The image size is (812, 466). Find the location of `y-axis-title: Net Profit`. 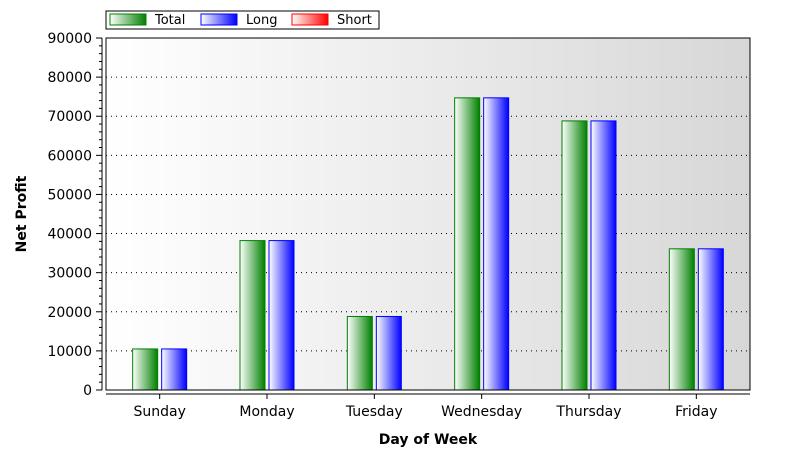

y-axis-title: Net Profit is located at coordinates (22, 213).